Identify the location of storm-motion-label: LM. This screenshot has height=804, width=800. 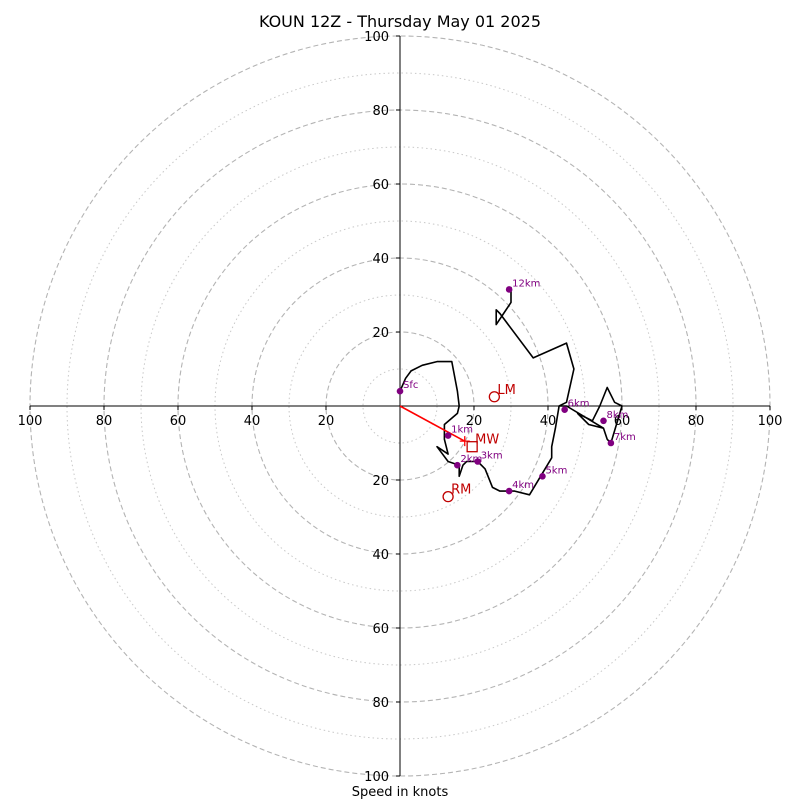
(506, 390).